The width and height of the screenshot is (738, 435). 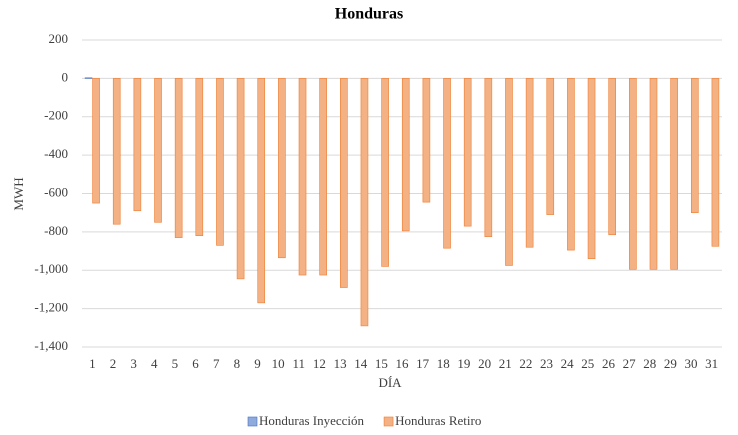 What do you see at coordinates (403, 363) in the screenshot?
I see `x-tick-label: 16` at bounding box center [403, 363].